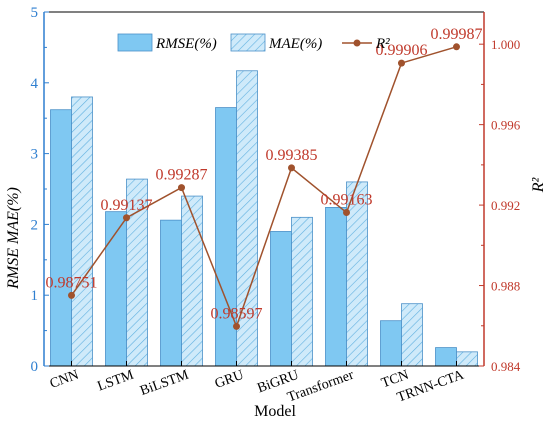 The height and width of the screenshot is (422, 550). Describe the element at coordinates (505, 44) in the screenshot. I see `y-tick-label-right: 1.000` at that location.